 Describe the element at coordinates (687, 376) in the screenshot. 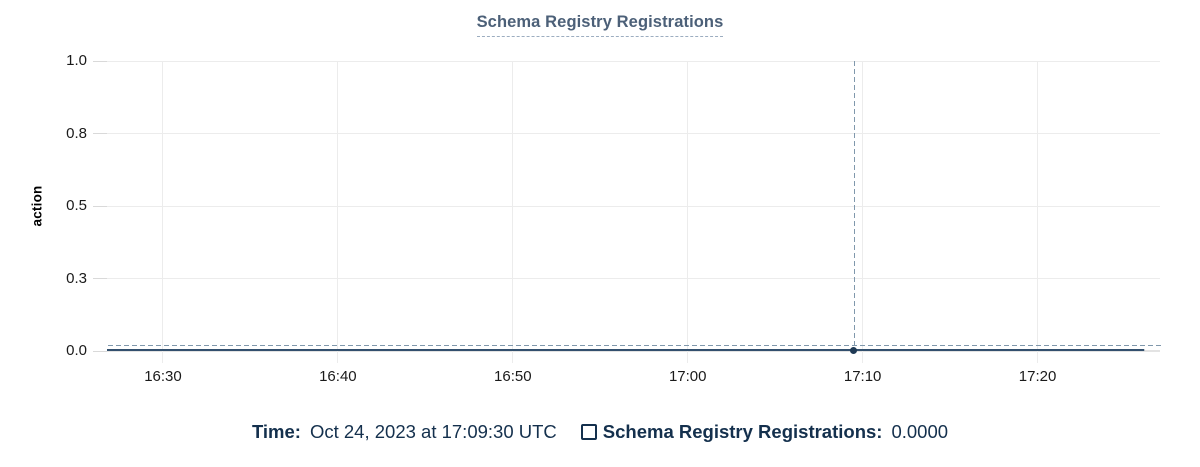

I see `x-tick-label: 17:00` at that location.